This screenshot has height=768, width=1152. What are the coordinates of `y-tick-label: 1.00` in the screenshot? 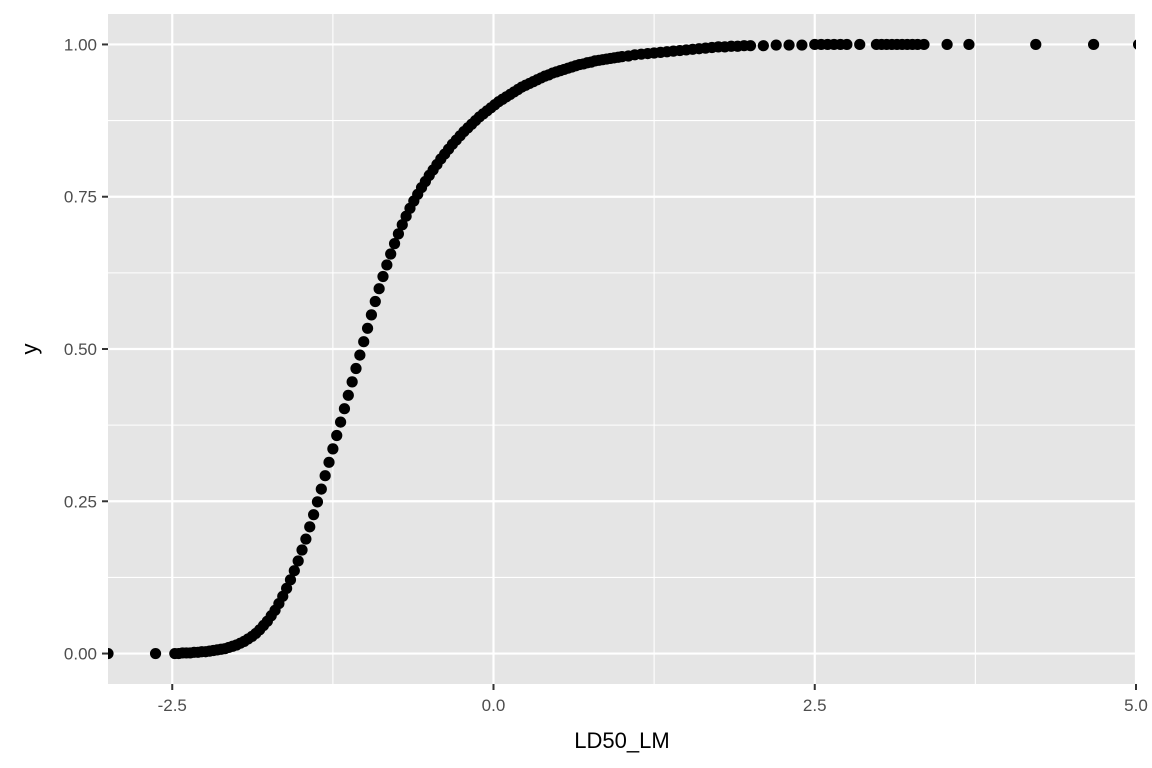 It's located at (80, 44).